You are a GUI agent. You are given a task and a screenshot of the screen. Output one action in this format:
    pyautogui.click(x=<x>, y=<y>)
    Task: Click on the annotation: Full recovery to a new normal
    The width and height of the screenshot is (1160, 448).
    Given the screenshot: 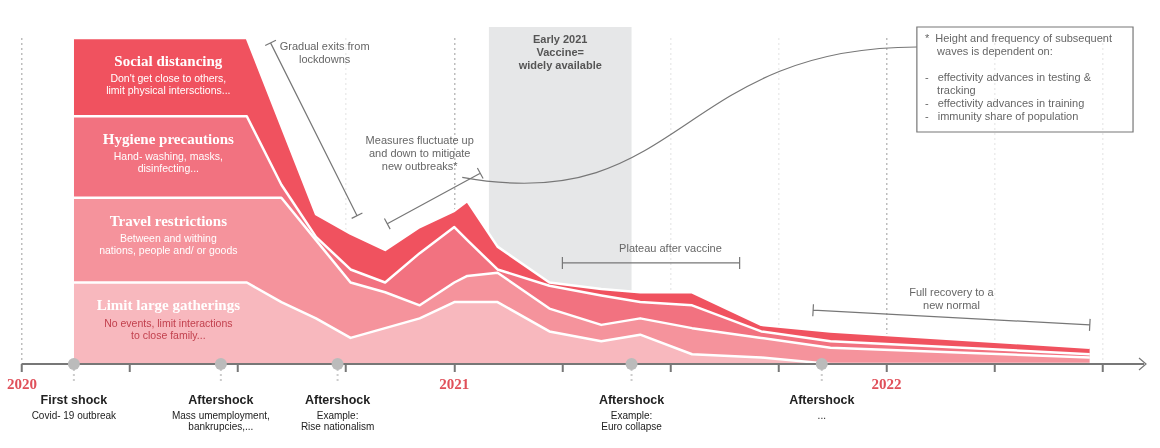 What is the action you would take?
    pyautogui.click(x=952, y=298)
    